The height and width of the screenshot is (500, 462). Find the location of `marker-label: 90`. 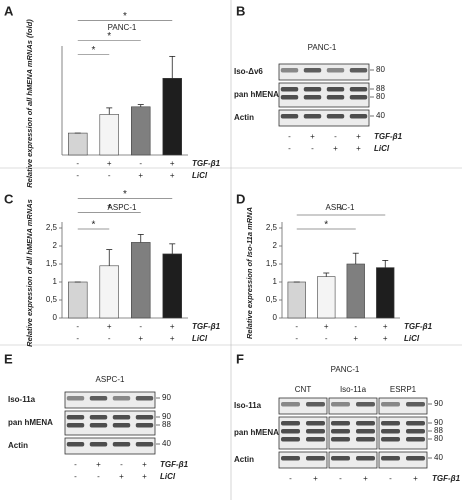

marker-label: 90 is located at coordinates (166, 397).